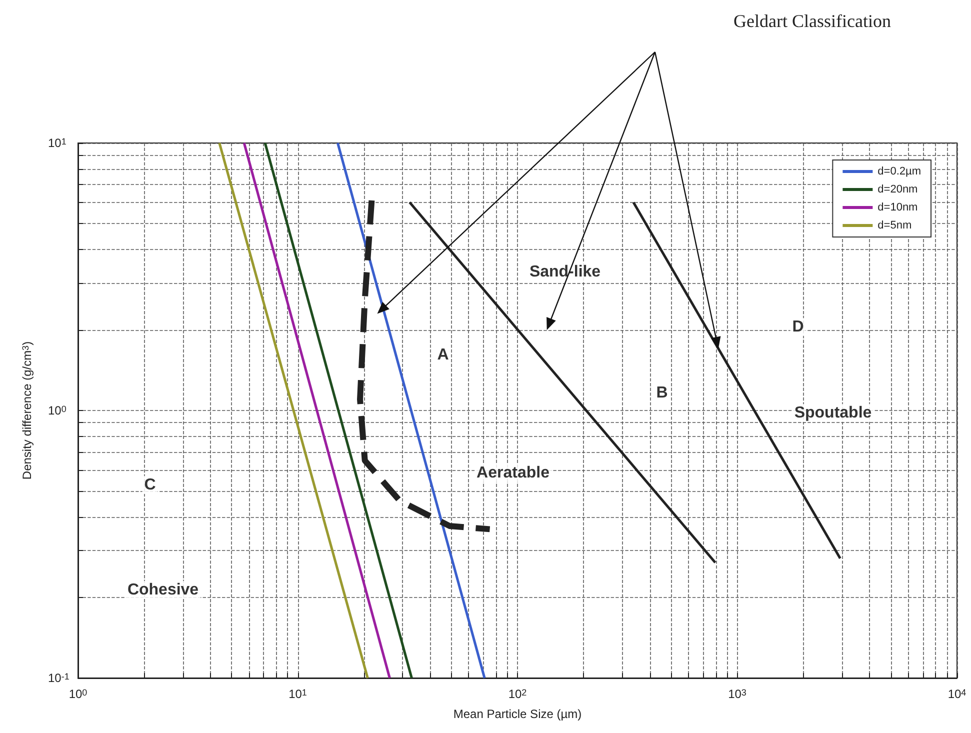 The image size is (971, 733). What do you see at coordinates (443, 355) in the screenshot?
I see `annotation: A` at bounding box center [443, 355].